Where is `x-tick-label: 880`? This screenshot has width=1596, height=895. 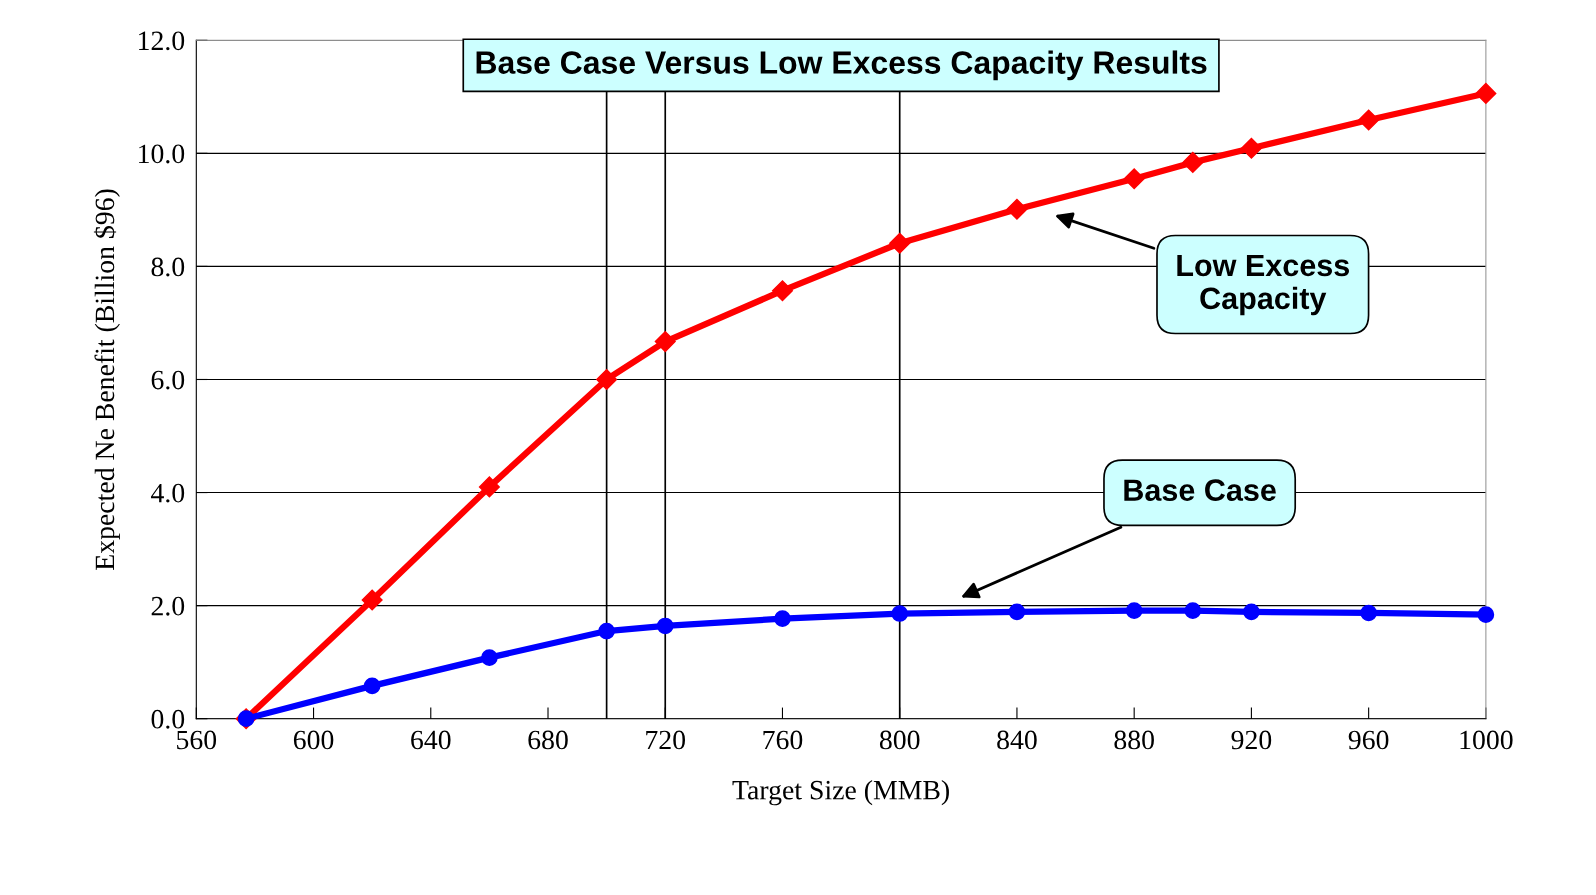
x-tick-label: 880 is located at coordinates (1134, 740).